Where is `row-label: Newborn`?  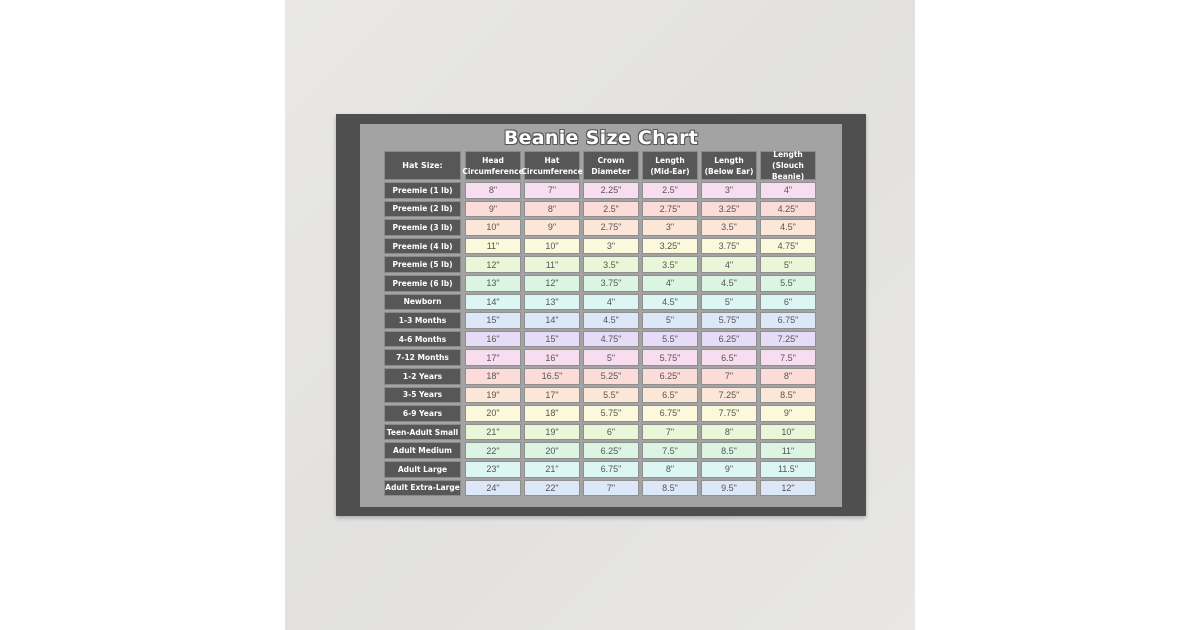
row-label: Newborn is located at coordinates (422, 302).